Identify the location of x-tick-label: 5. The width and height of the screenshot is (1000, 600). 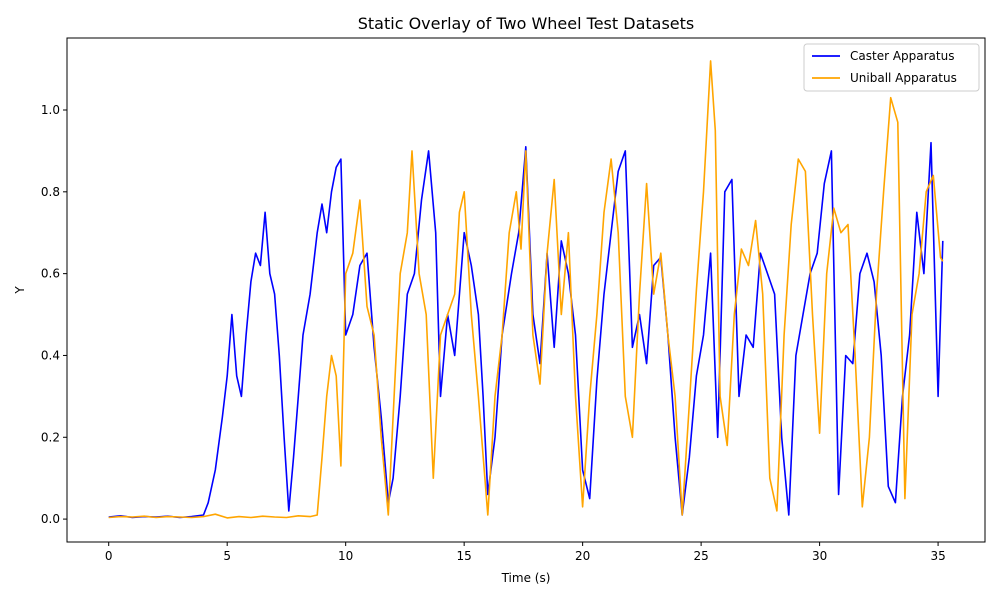
(227, 556).